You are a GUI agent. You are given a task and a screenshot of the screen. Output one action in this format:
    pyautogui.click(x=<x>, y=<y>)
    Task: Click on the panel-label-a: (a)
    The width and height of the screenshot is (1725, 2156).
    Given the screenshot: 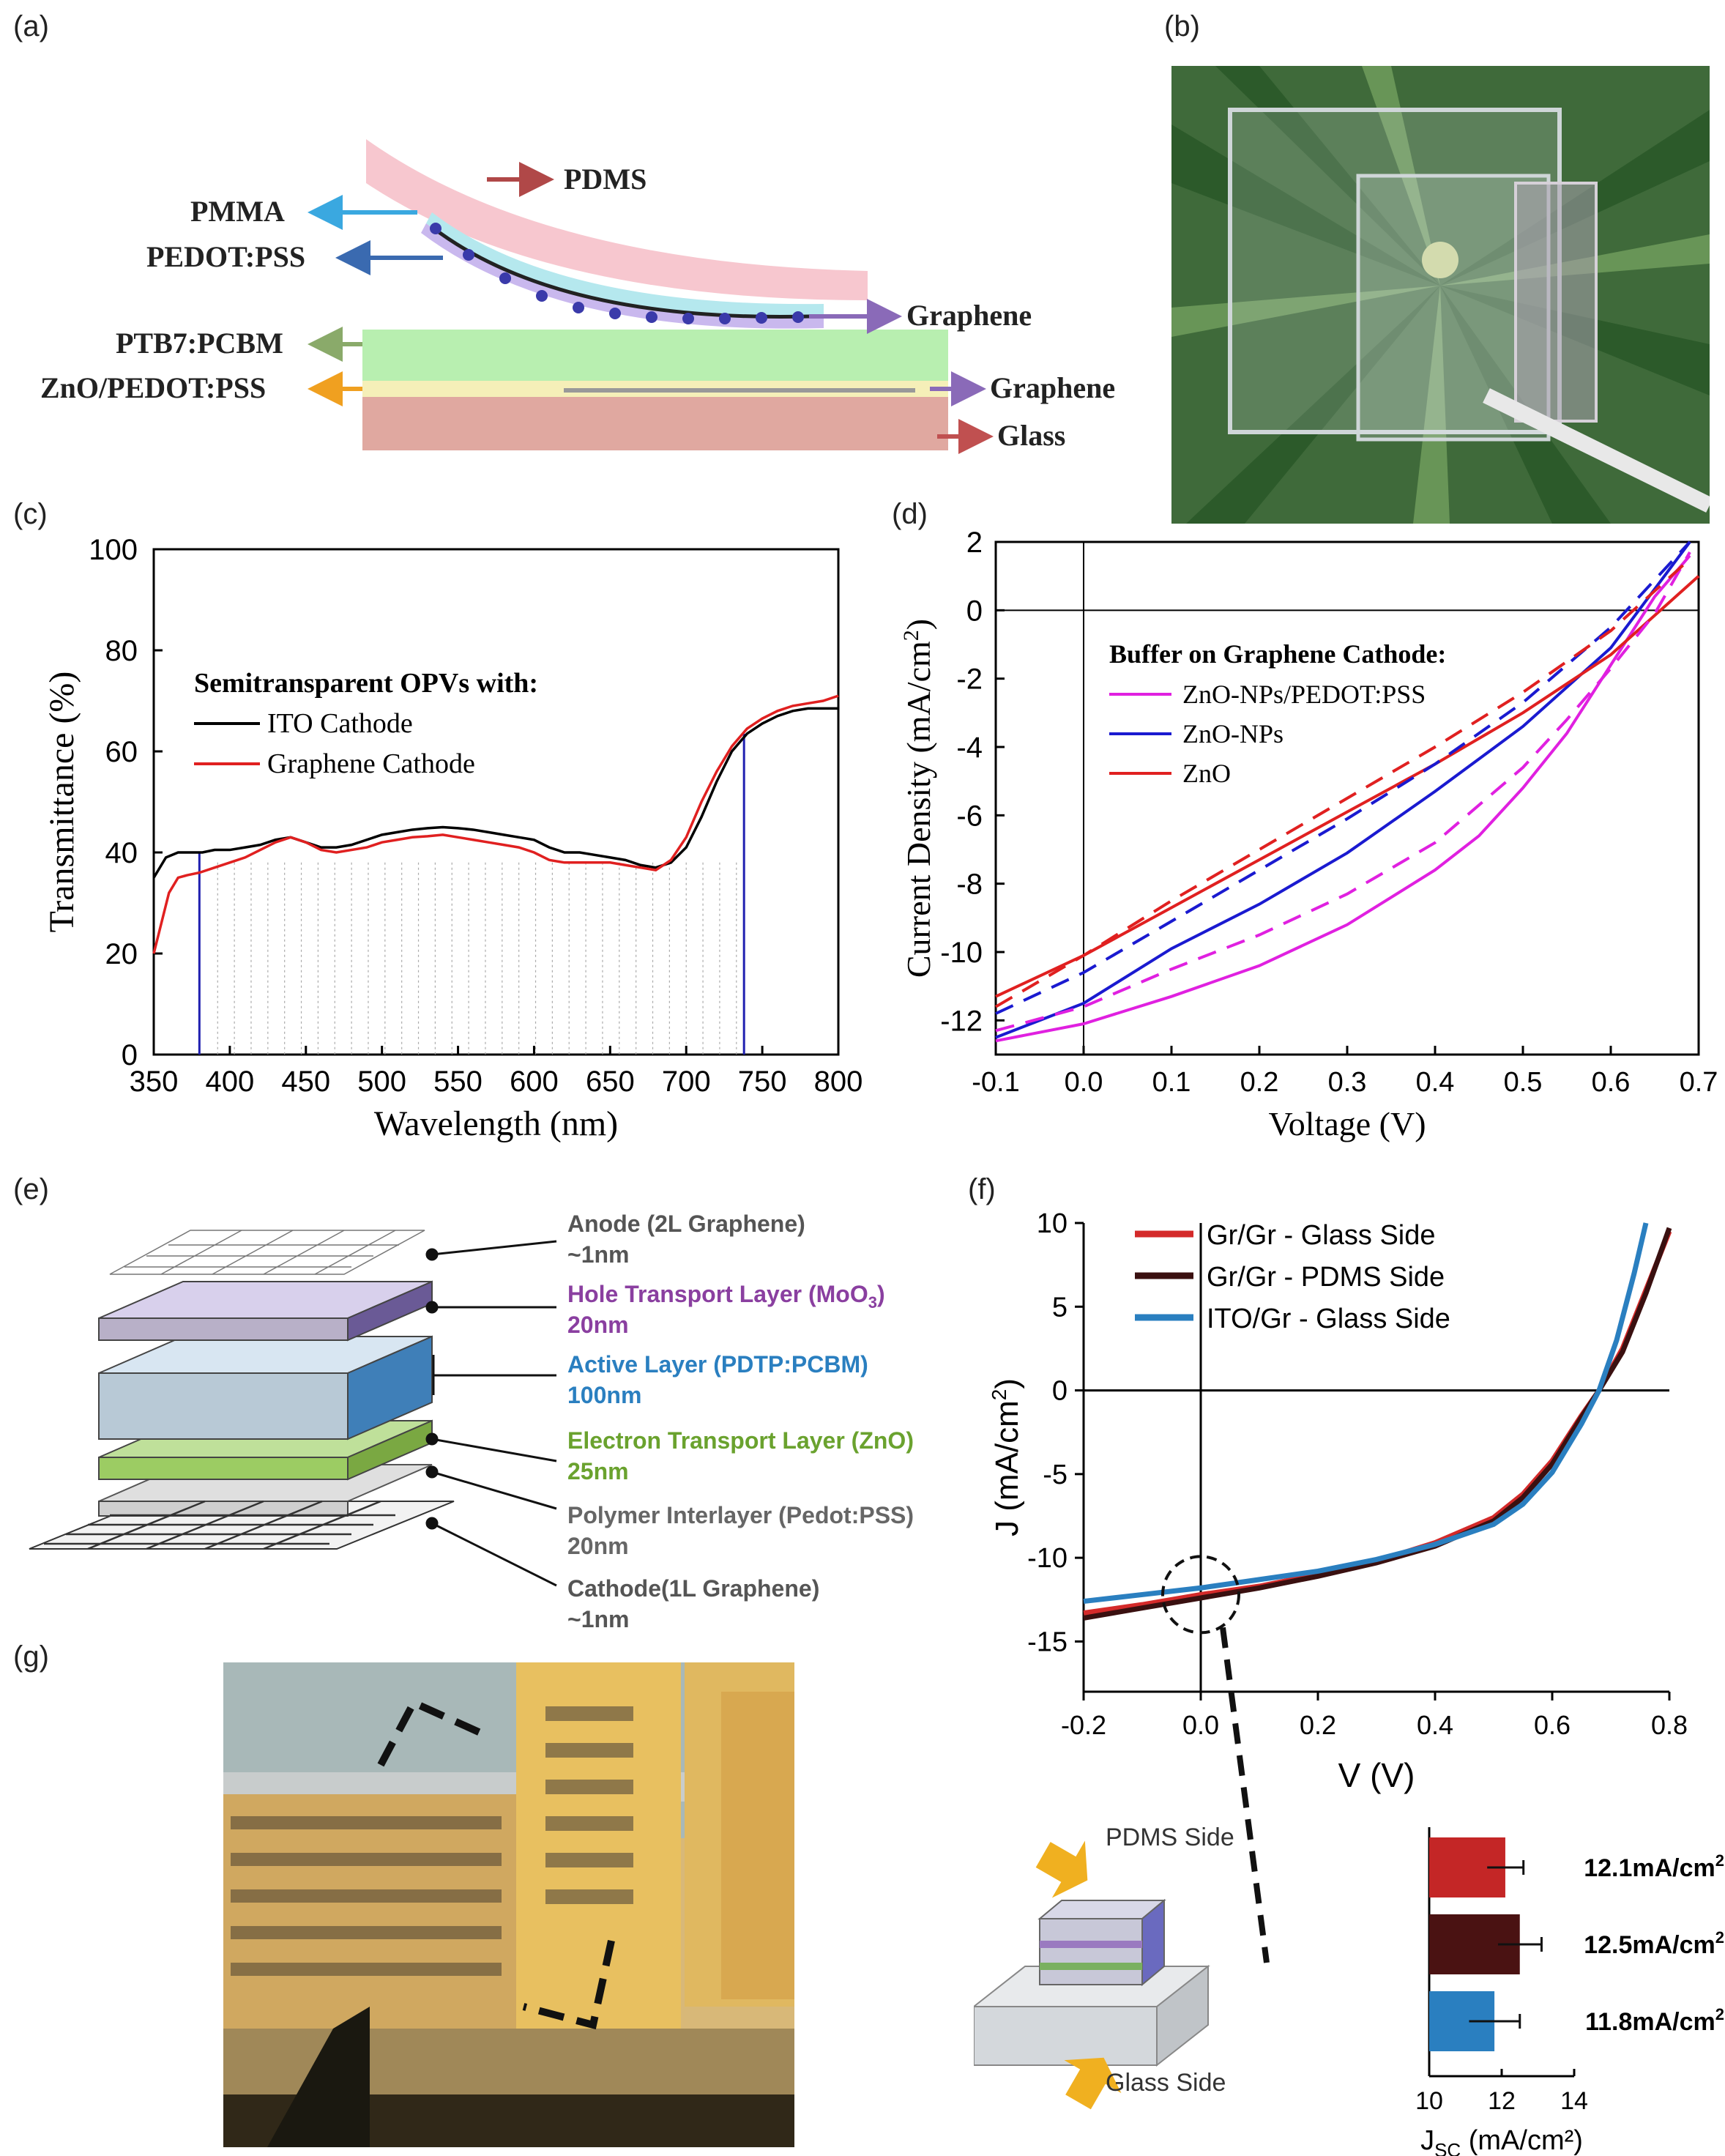 What is the action you would take?
    pyautogui.click(x=31, y=26)
    